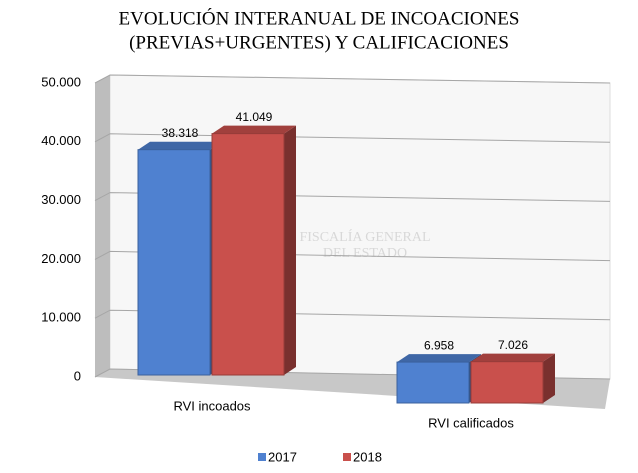 The height and width of the screenshot is (473, 638). What do you see at coordinates (439, 345) in the screenshot?
I see `data-label: 6.958` at bounding box center [439, 345].